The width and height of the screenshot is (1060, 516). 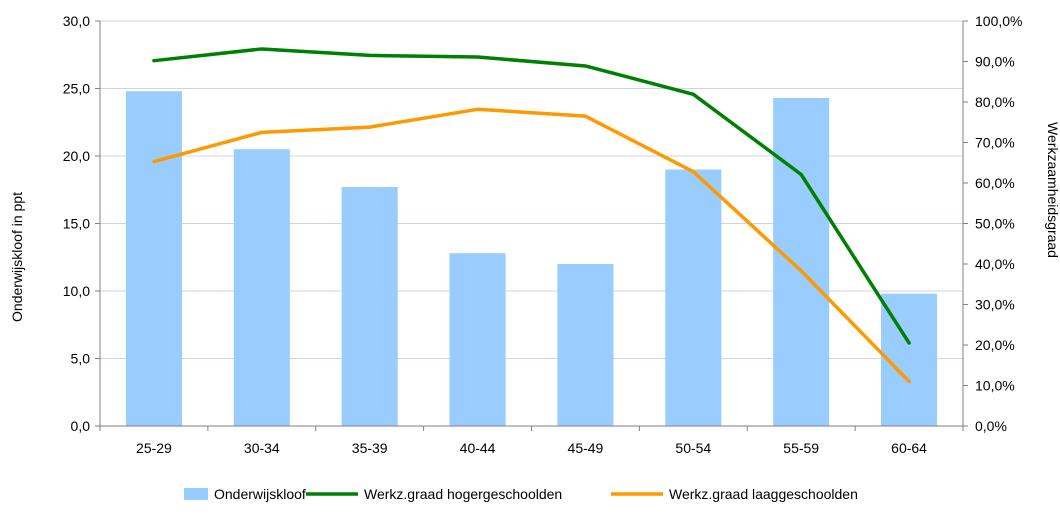 I want to click on y-tick-label-left: 25,0, so click(x=76, y=89).